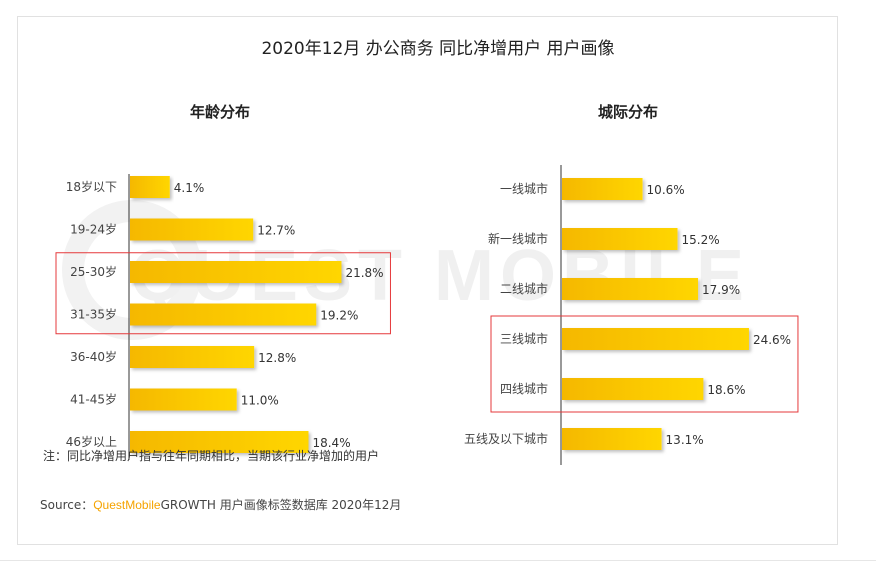  I want to click on age-value-label: 12.7%, so click(276, 231).